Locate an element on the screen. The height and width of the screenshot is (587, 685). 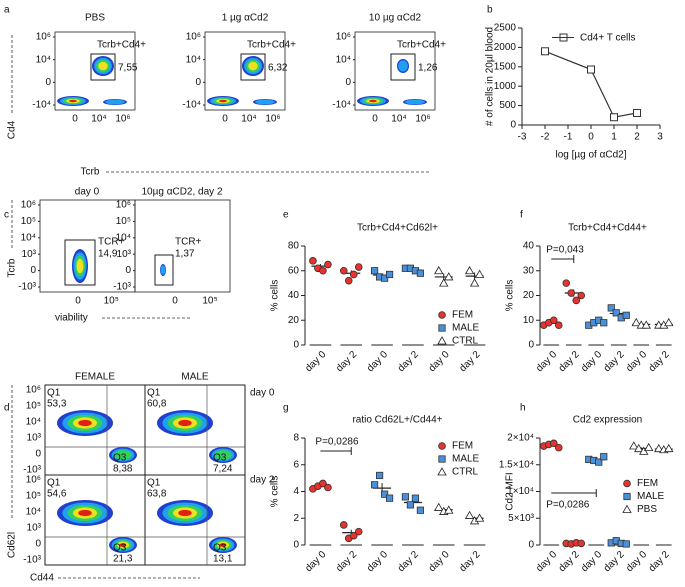
annotation: P=0,043 is located at coordinates (565, 250).